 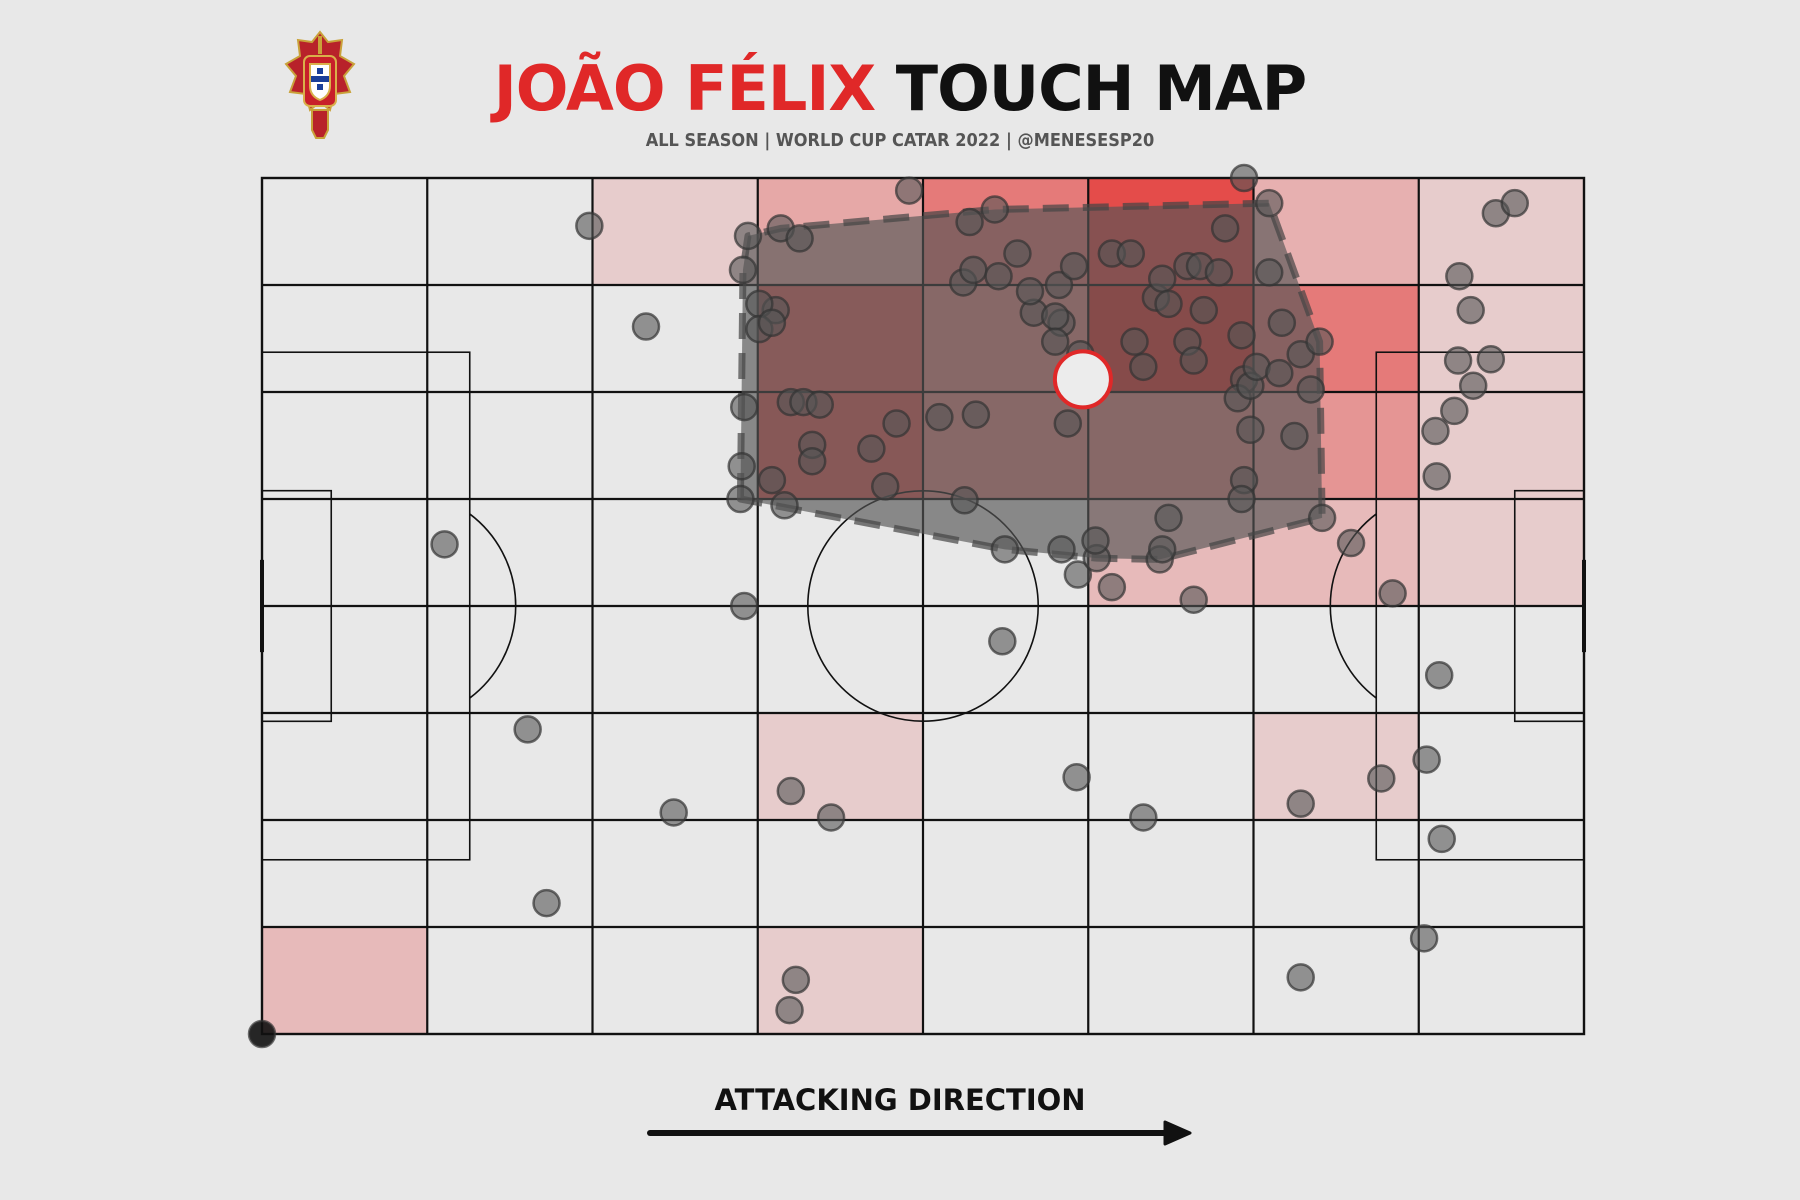 What do you see at coordinates (493, 606) in the screenshot?
I see `left-penalty-arc` at bounding box center [493, 606].